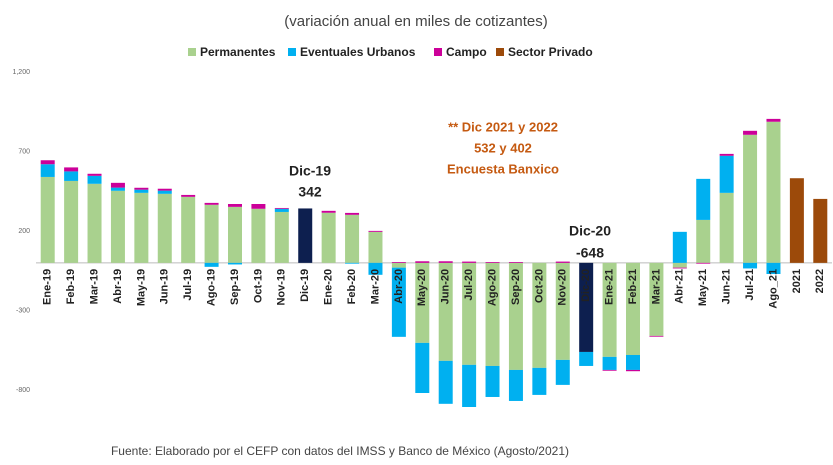 This screenshot has height=465, width=833. I want to click on x-tick-label: Mar-19, so click(94, 286).